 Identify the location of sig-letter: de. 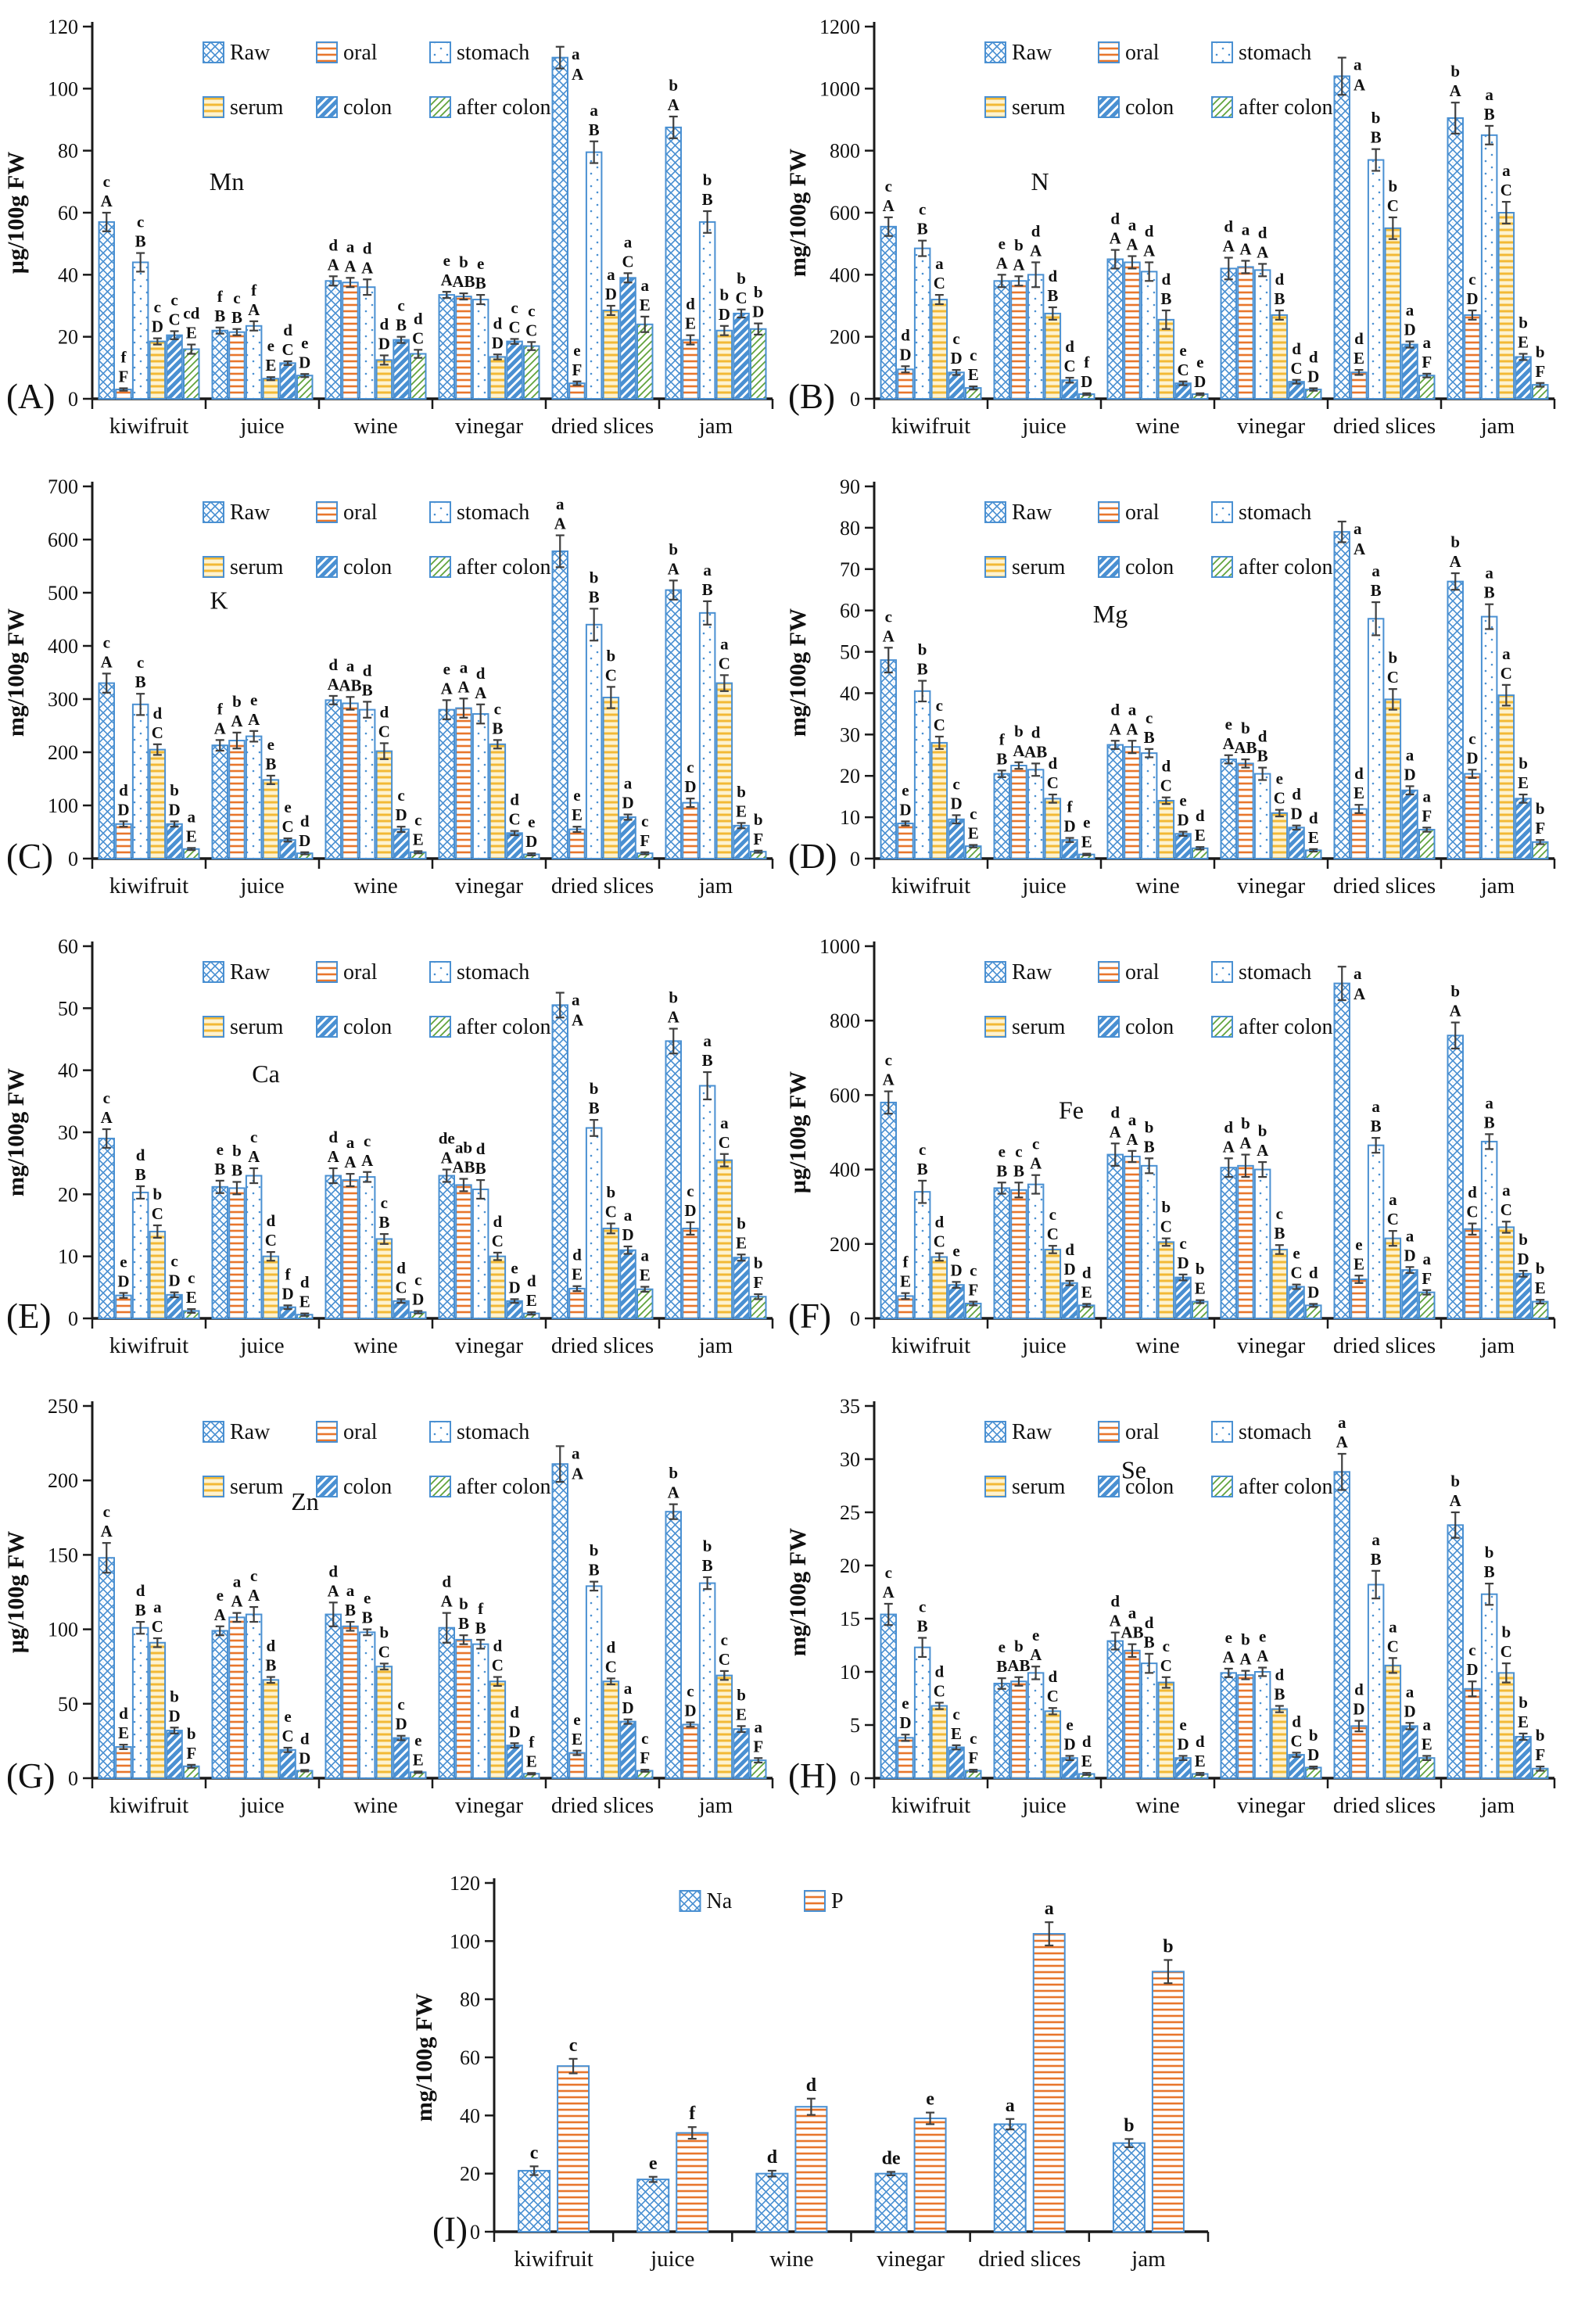
(890, 2158).